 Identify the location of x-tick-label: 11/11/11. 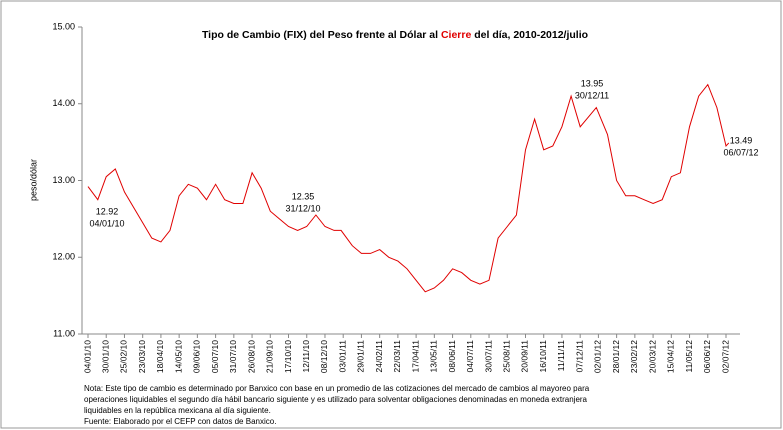
(561, 355).